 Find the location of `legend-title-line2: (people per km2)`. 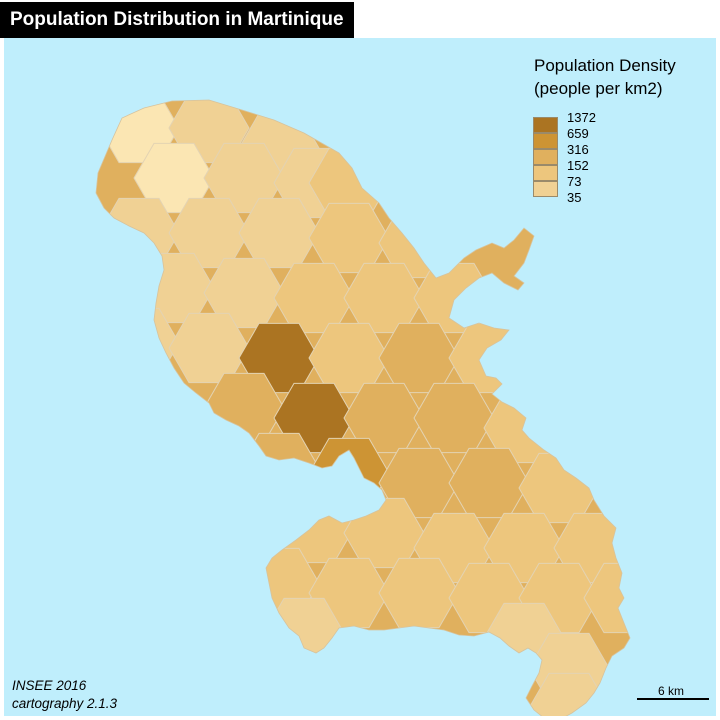

legend-title-line2: (people per km2) is located at coordinates (598, 88).